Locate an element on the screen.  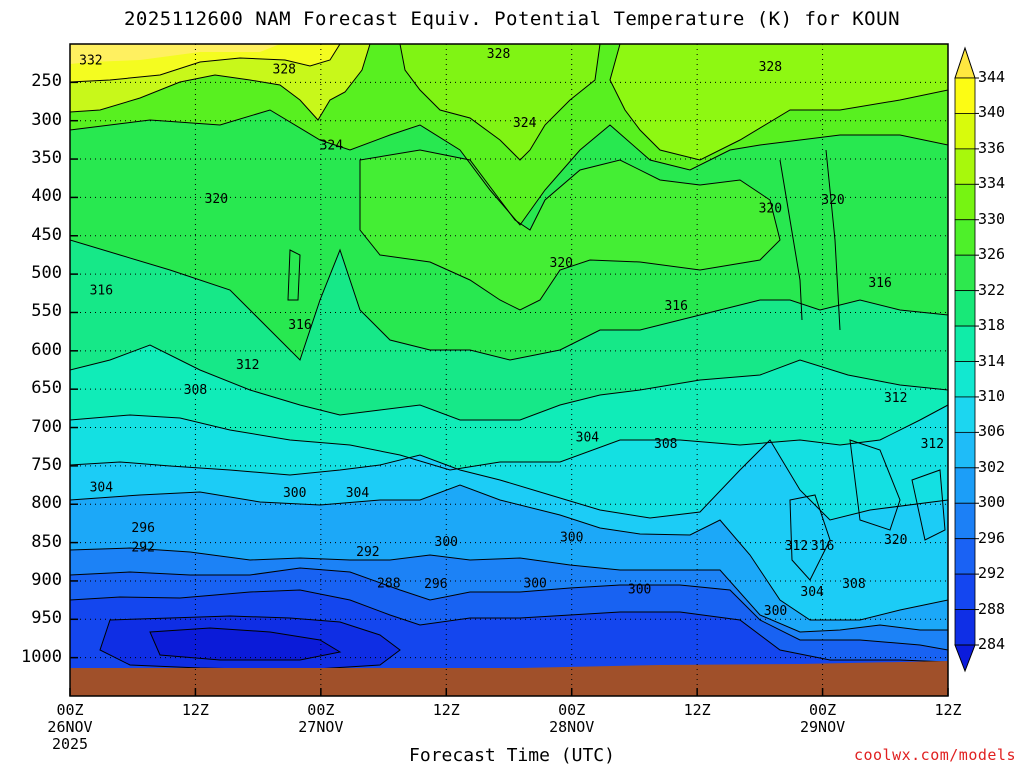
colorbar-label: 310 is located at coordinates (992, 395).